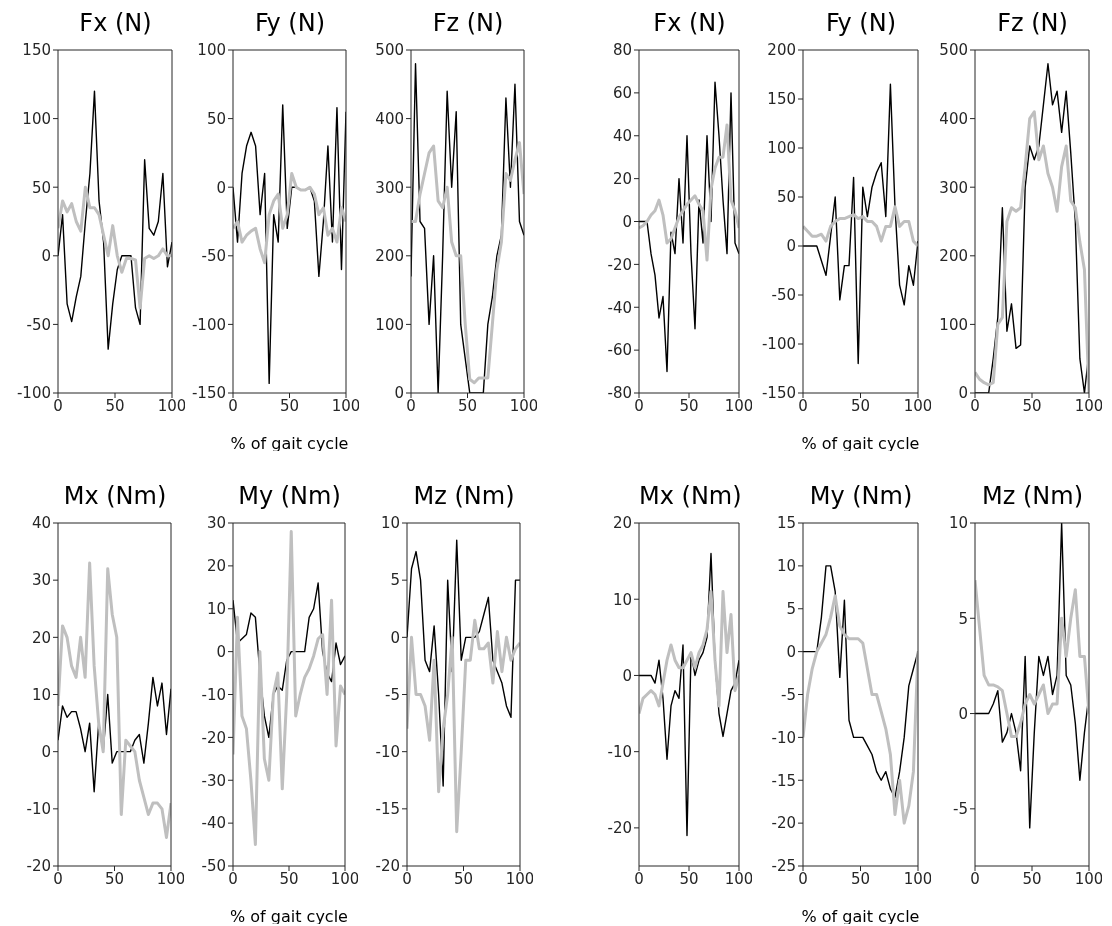 Image resolution: width=1112 pixels, height=926 pixels. I want to click on y-tick-label: -60, so click(619, 350).